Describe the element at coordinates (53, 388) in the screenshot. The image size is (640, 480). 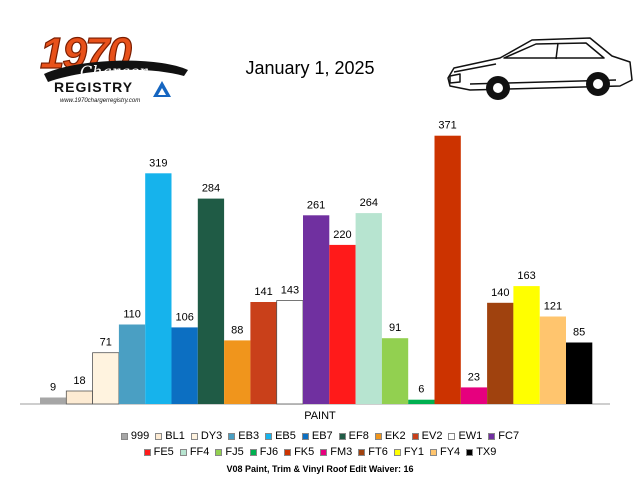
I see `data-label-999: 9` at that location.